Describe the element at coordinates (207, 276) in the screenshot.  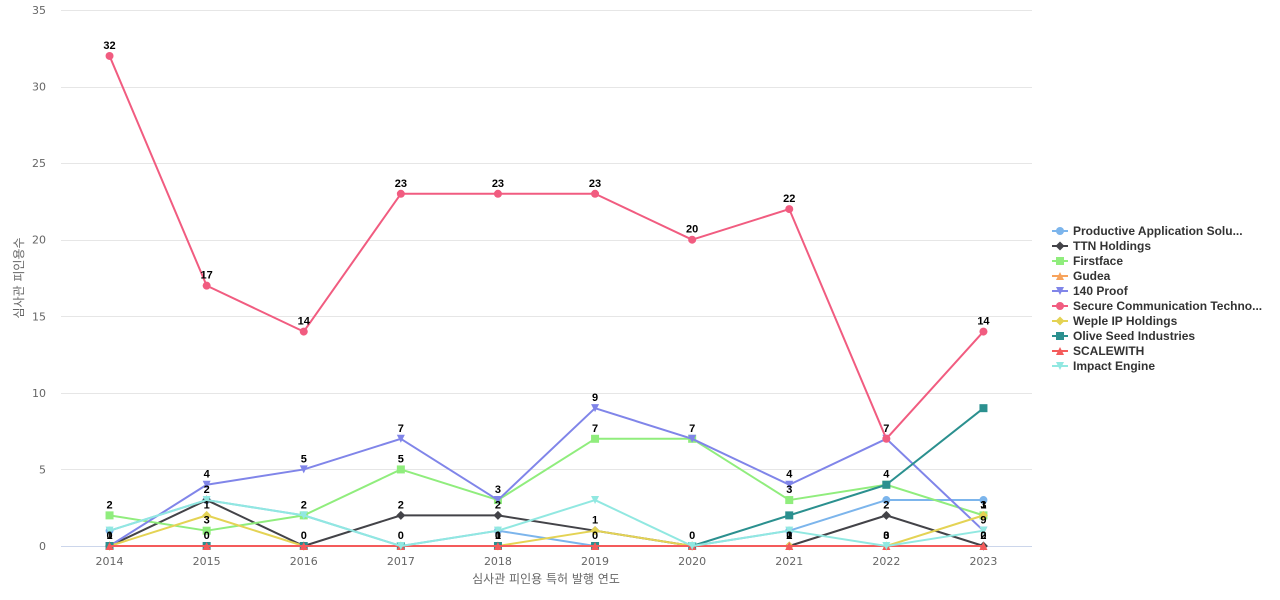
I see `data-label: 17` at that location.